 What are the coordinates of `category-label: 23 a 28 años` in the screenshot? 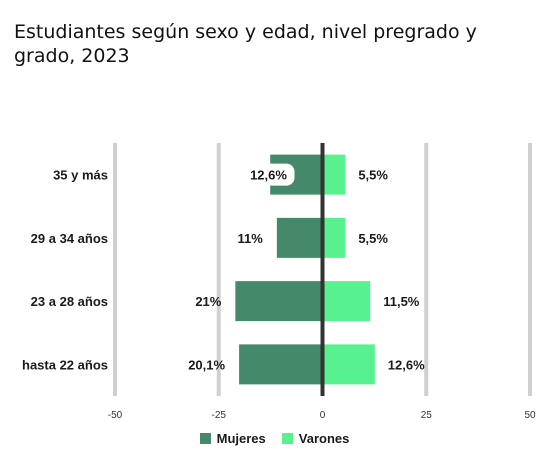 It's located at (69, 301).